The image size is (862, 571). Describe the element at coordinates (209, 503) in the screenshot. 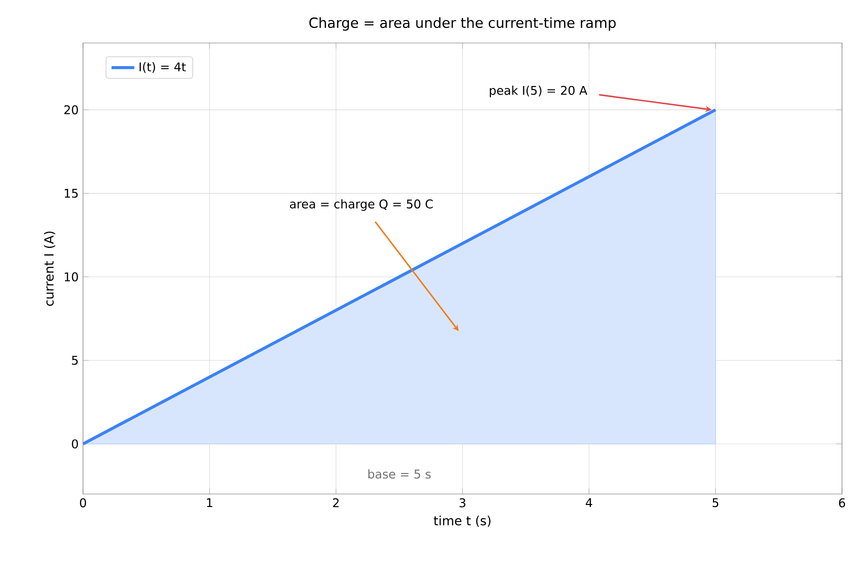

I see `x-tick-label: 1` at that location.